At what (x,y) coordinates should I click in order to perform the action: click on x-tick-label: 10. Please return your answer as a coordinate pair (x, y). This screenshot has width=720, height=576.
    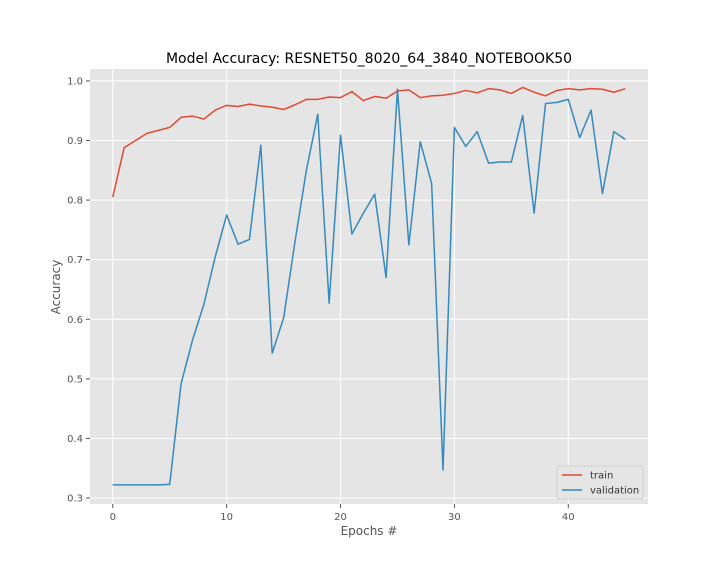
    Looking at the image, I should click on (226, 517).